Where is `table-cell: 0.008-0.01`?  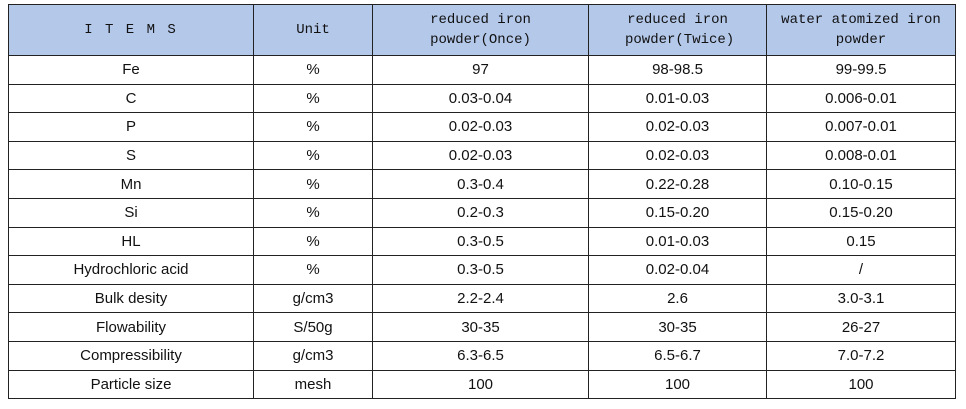 table-cell: 0.008-0.01 is located at coordinates (861, 155).